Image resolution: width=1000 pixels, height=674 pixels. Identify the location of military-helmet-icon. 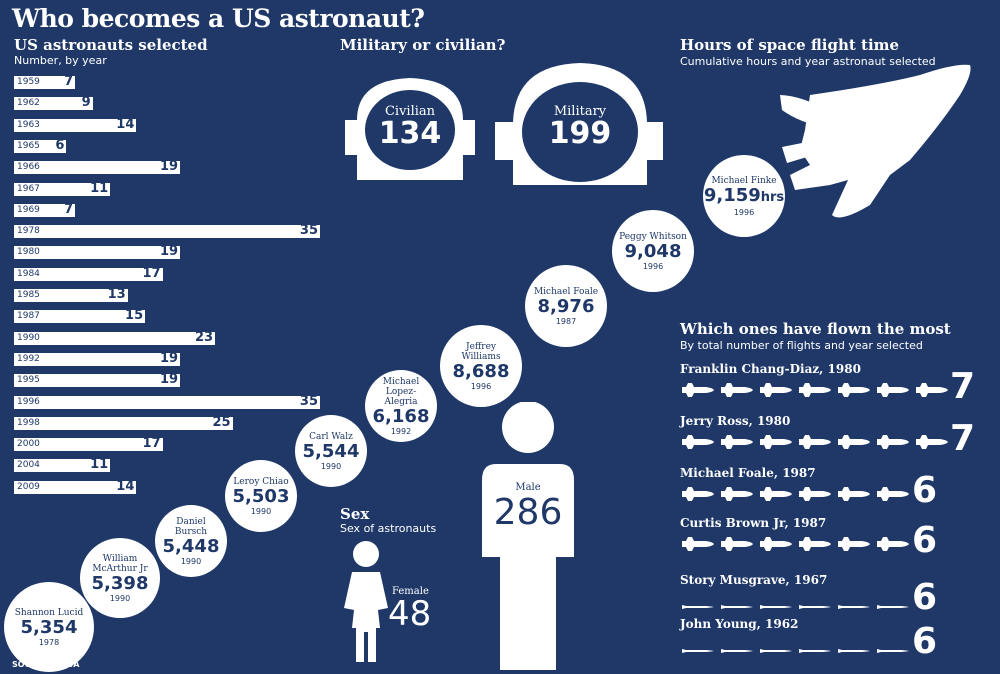
(579, 124).